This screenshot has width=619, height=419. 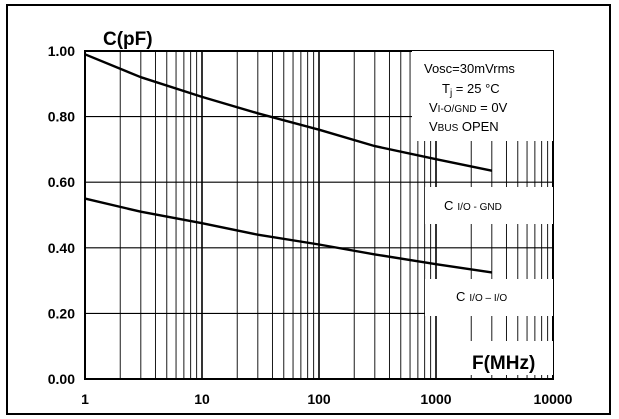 What do you see at coordinates (481, 296) in the screenshot?
I see `svg-text:CI/O – I/O: C I/O – I/O` at bounding box center [481, 296].